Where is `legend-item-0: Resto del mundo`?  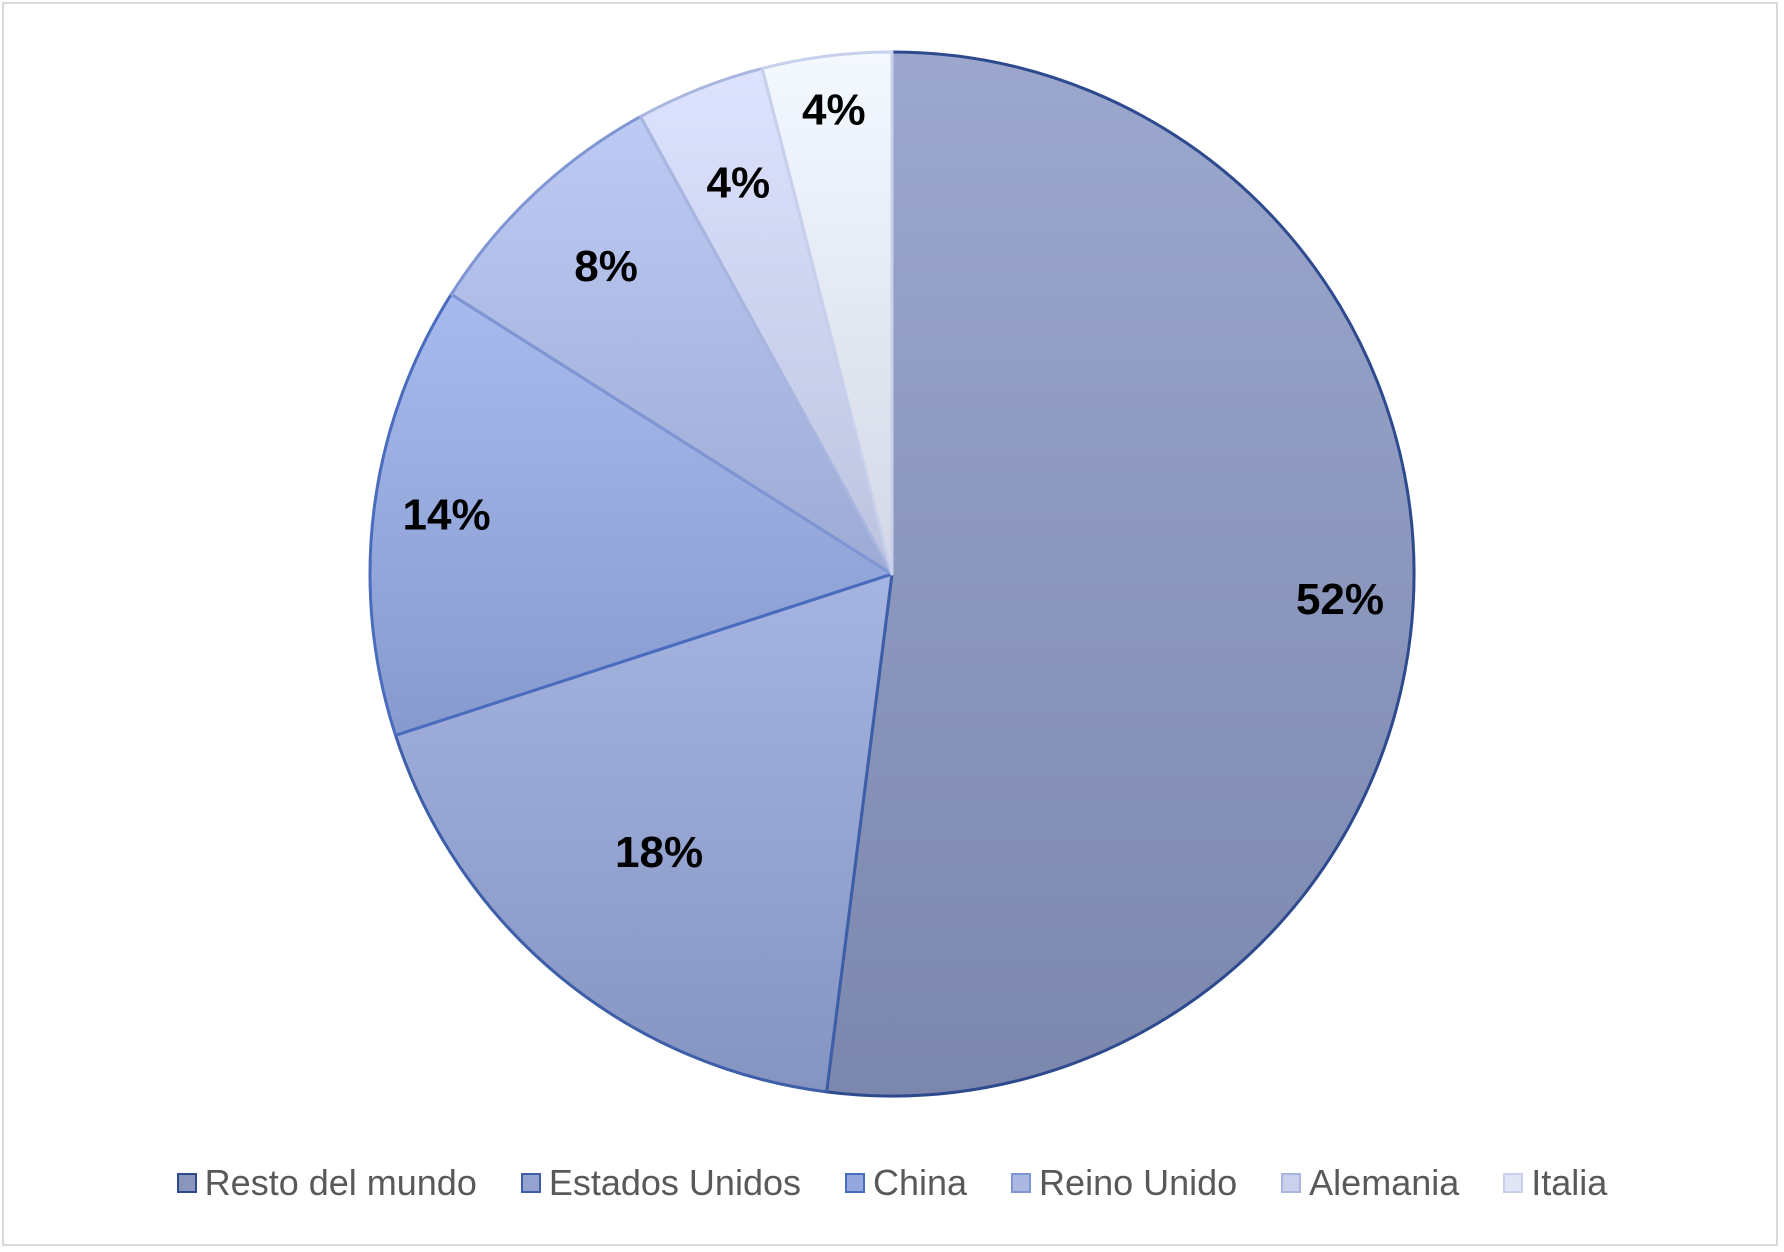
legend-item-0: Resto del mundo is located at coordinates (326, 1183).